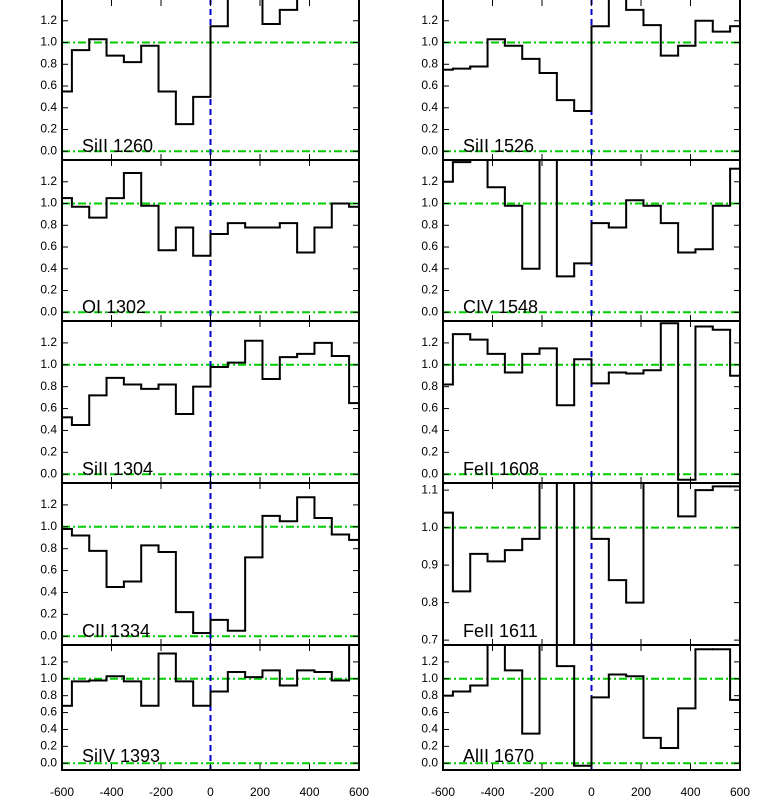 The height and width of the screenshot is (807, 761). Describe the element at coordinates (498, 146) in the screenshot. I see `line-label: SiII 1526` at that location.